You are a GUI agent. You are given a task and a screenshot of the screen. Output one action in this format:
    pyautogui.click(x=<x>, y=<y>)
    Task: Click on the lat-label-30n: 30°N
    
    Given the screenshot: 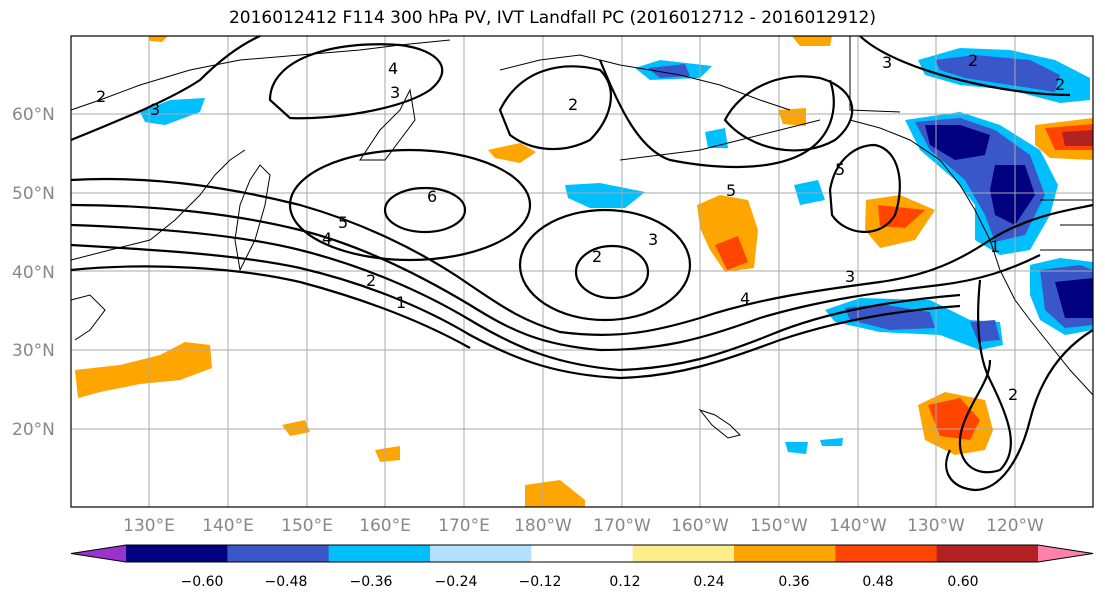 What is the action you would take?
    pyautogui.click(x=33, y=351)
    